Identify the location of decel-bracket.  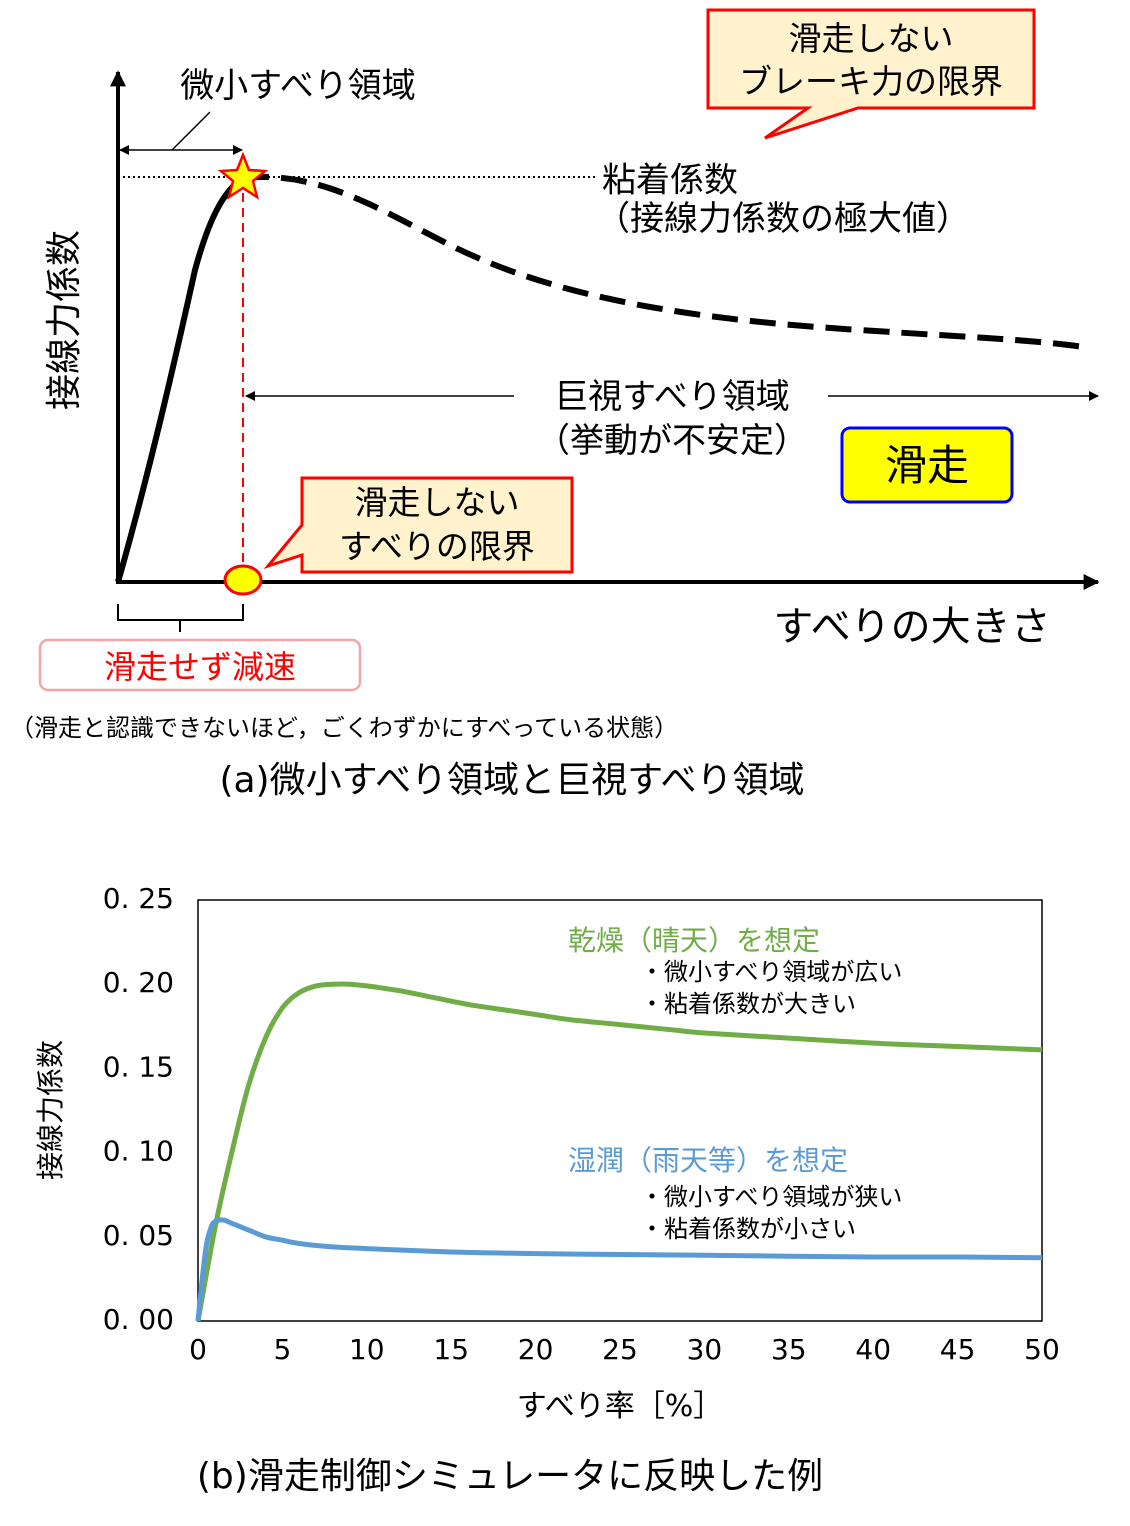
(180, 618).